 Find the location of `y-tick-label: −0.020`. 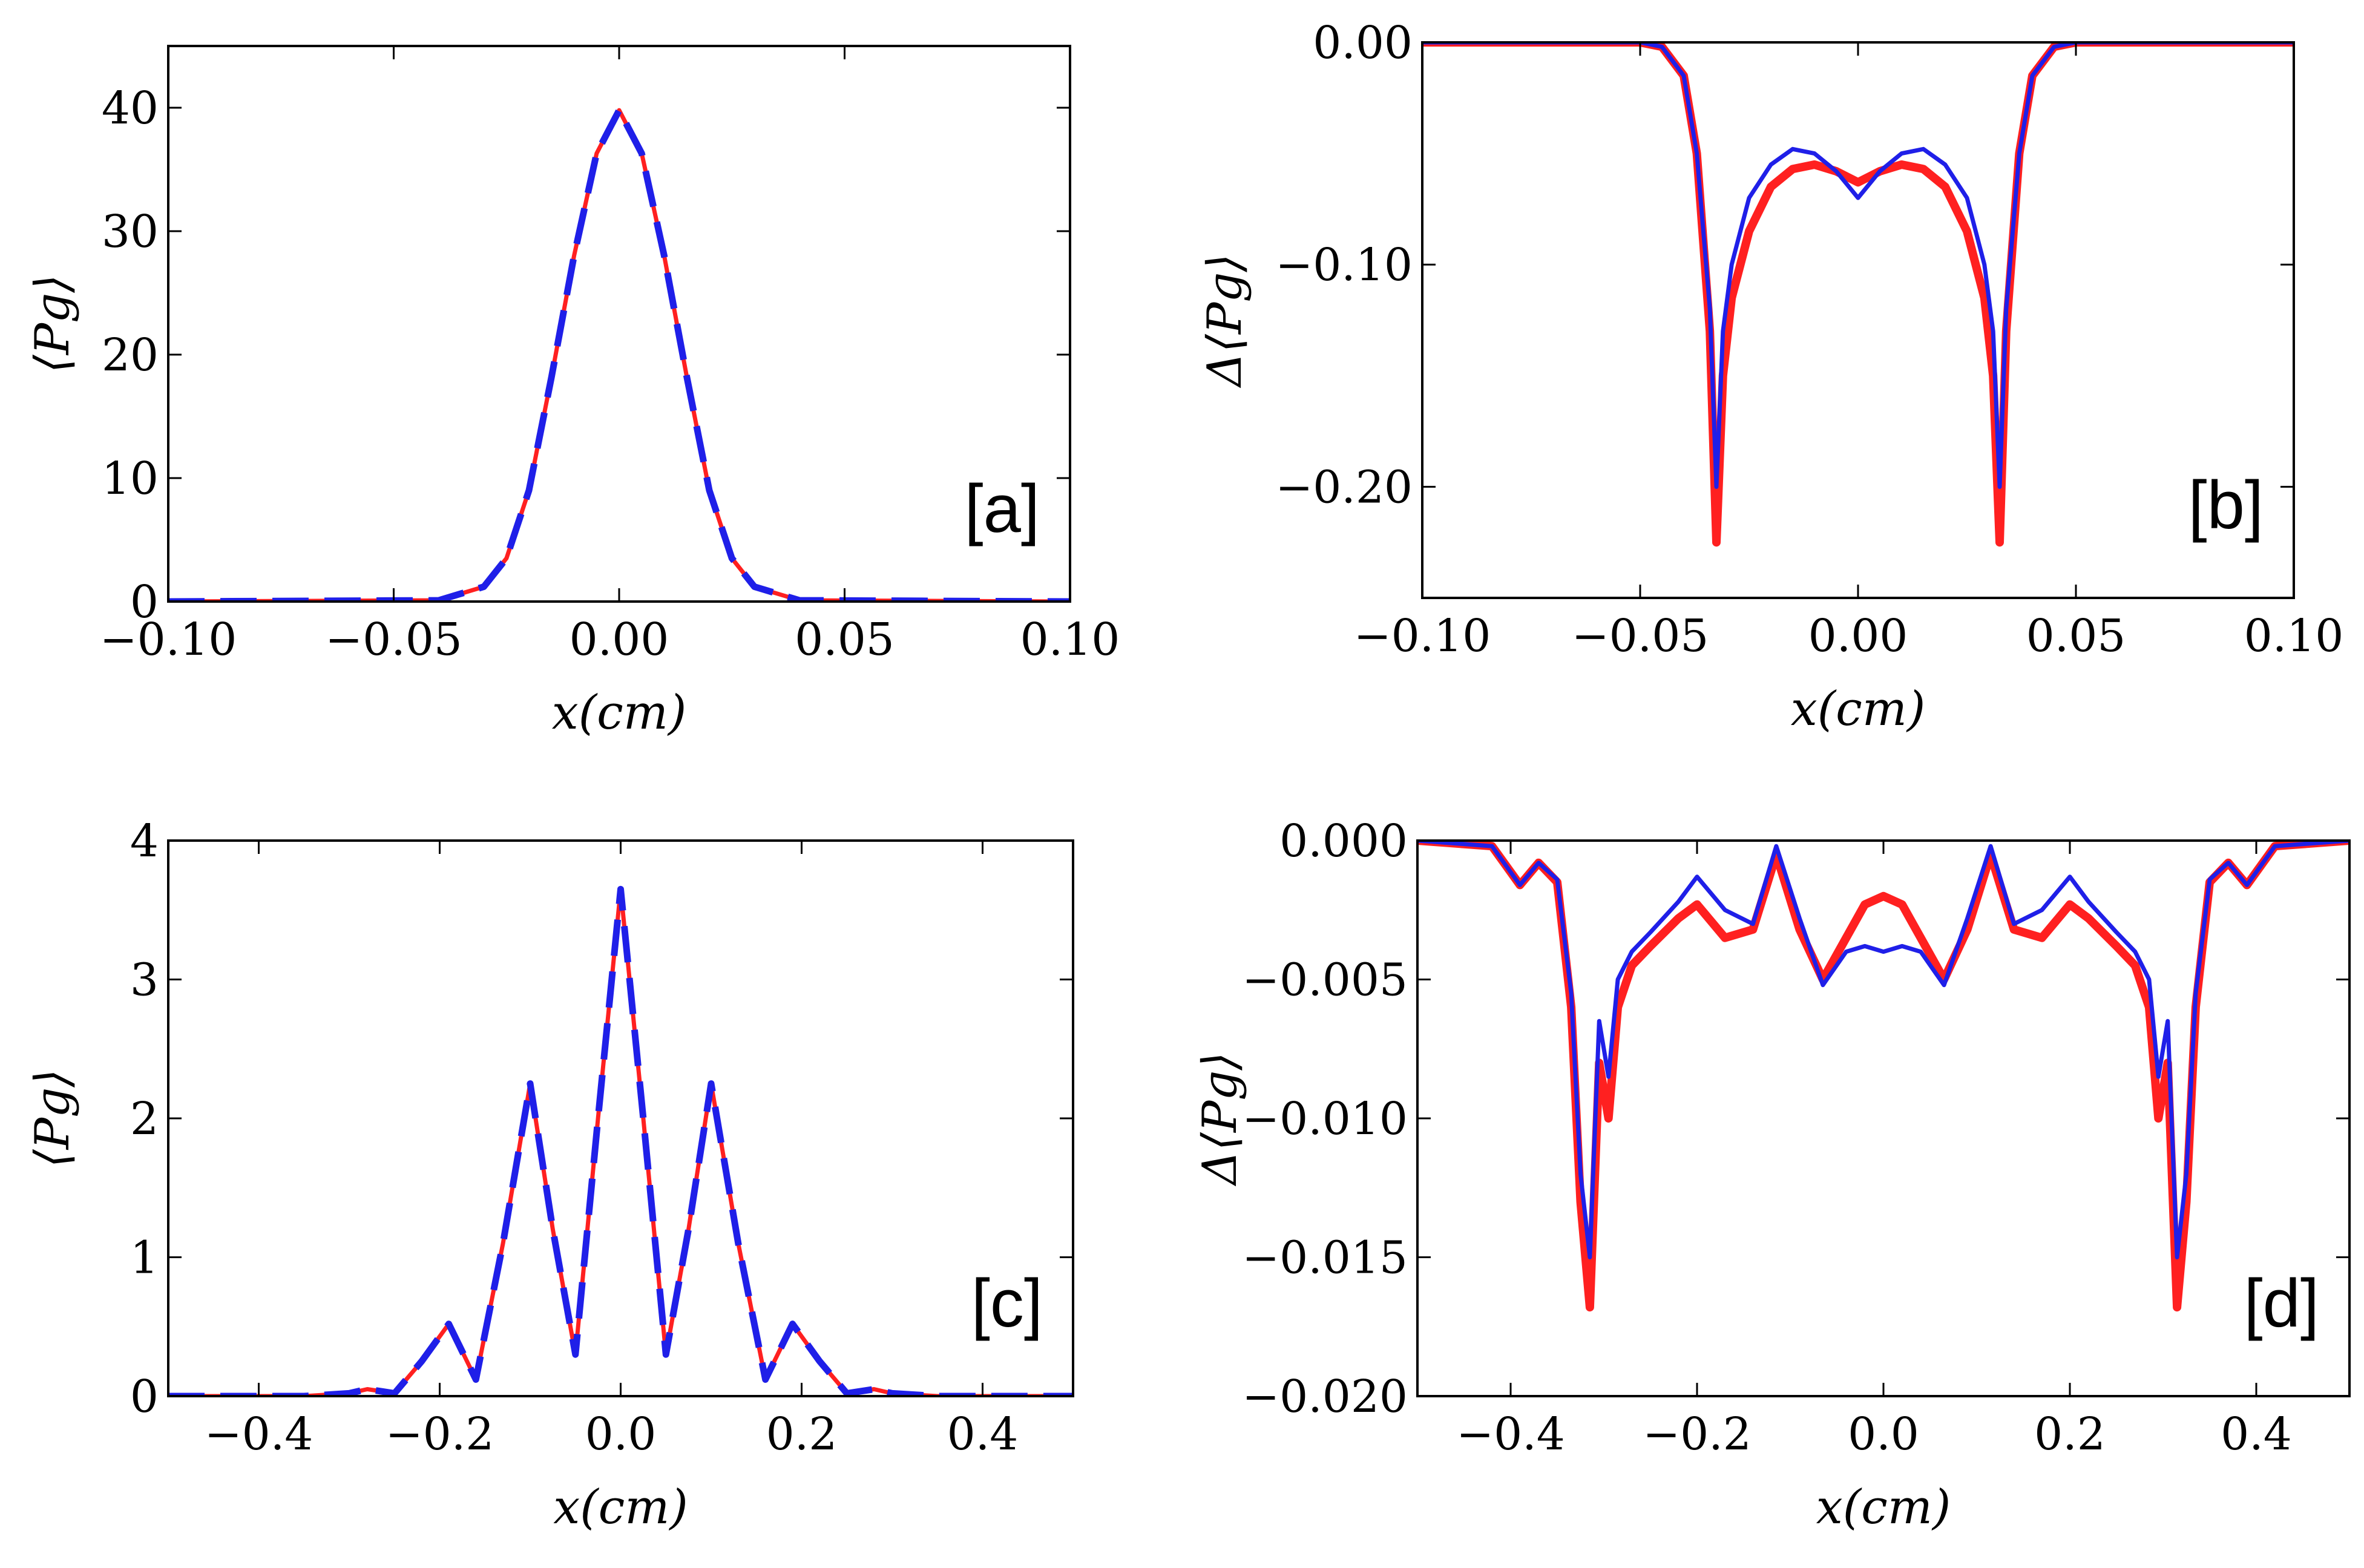

y-tick-label: −0.020 is located at coordinates (1325, 1397).